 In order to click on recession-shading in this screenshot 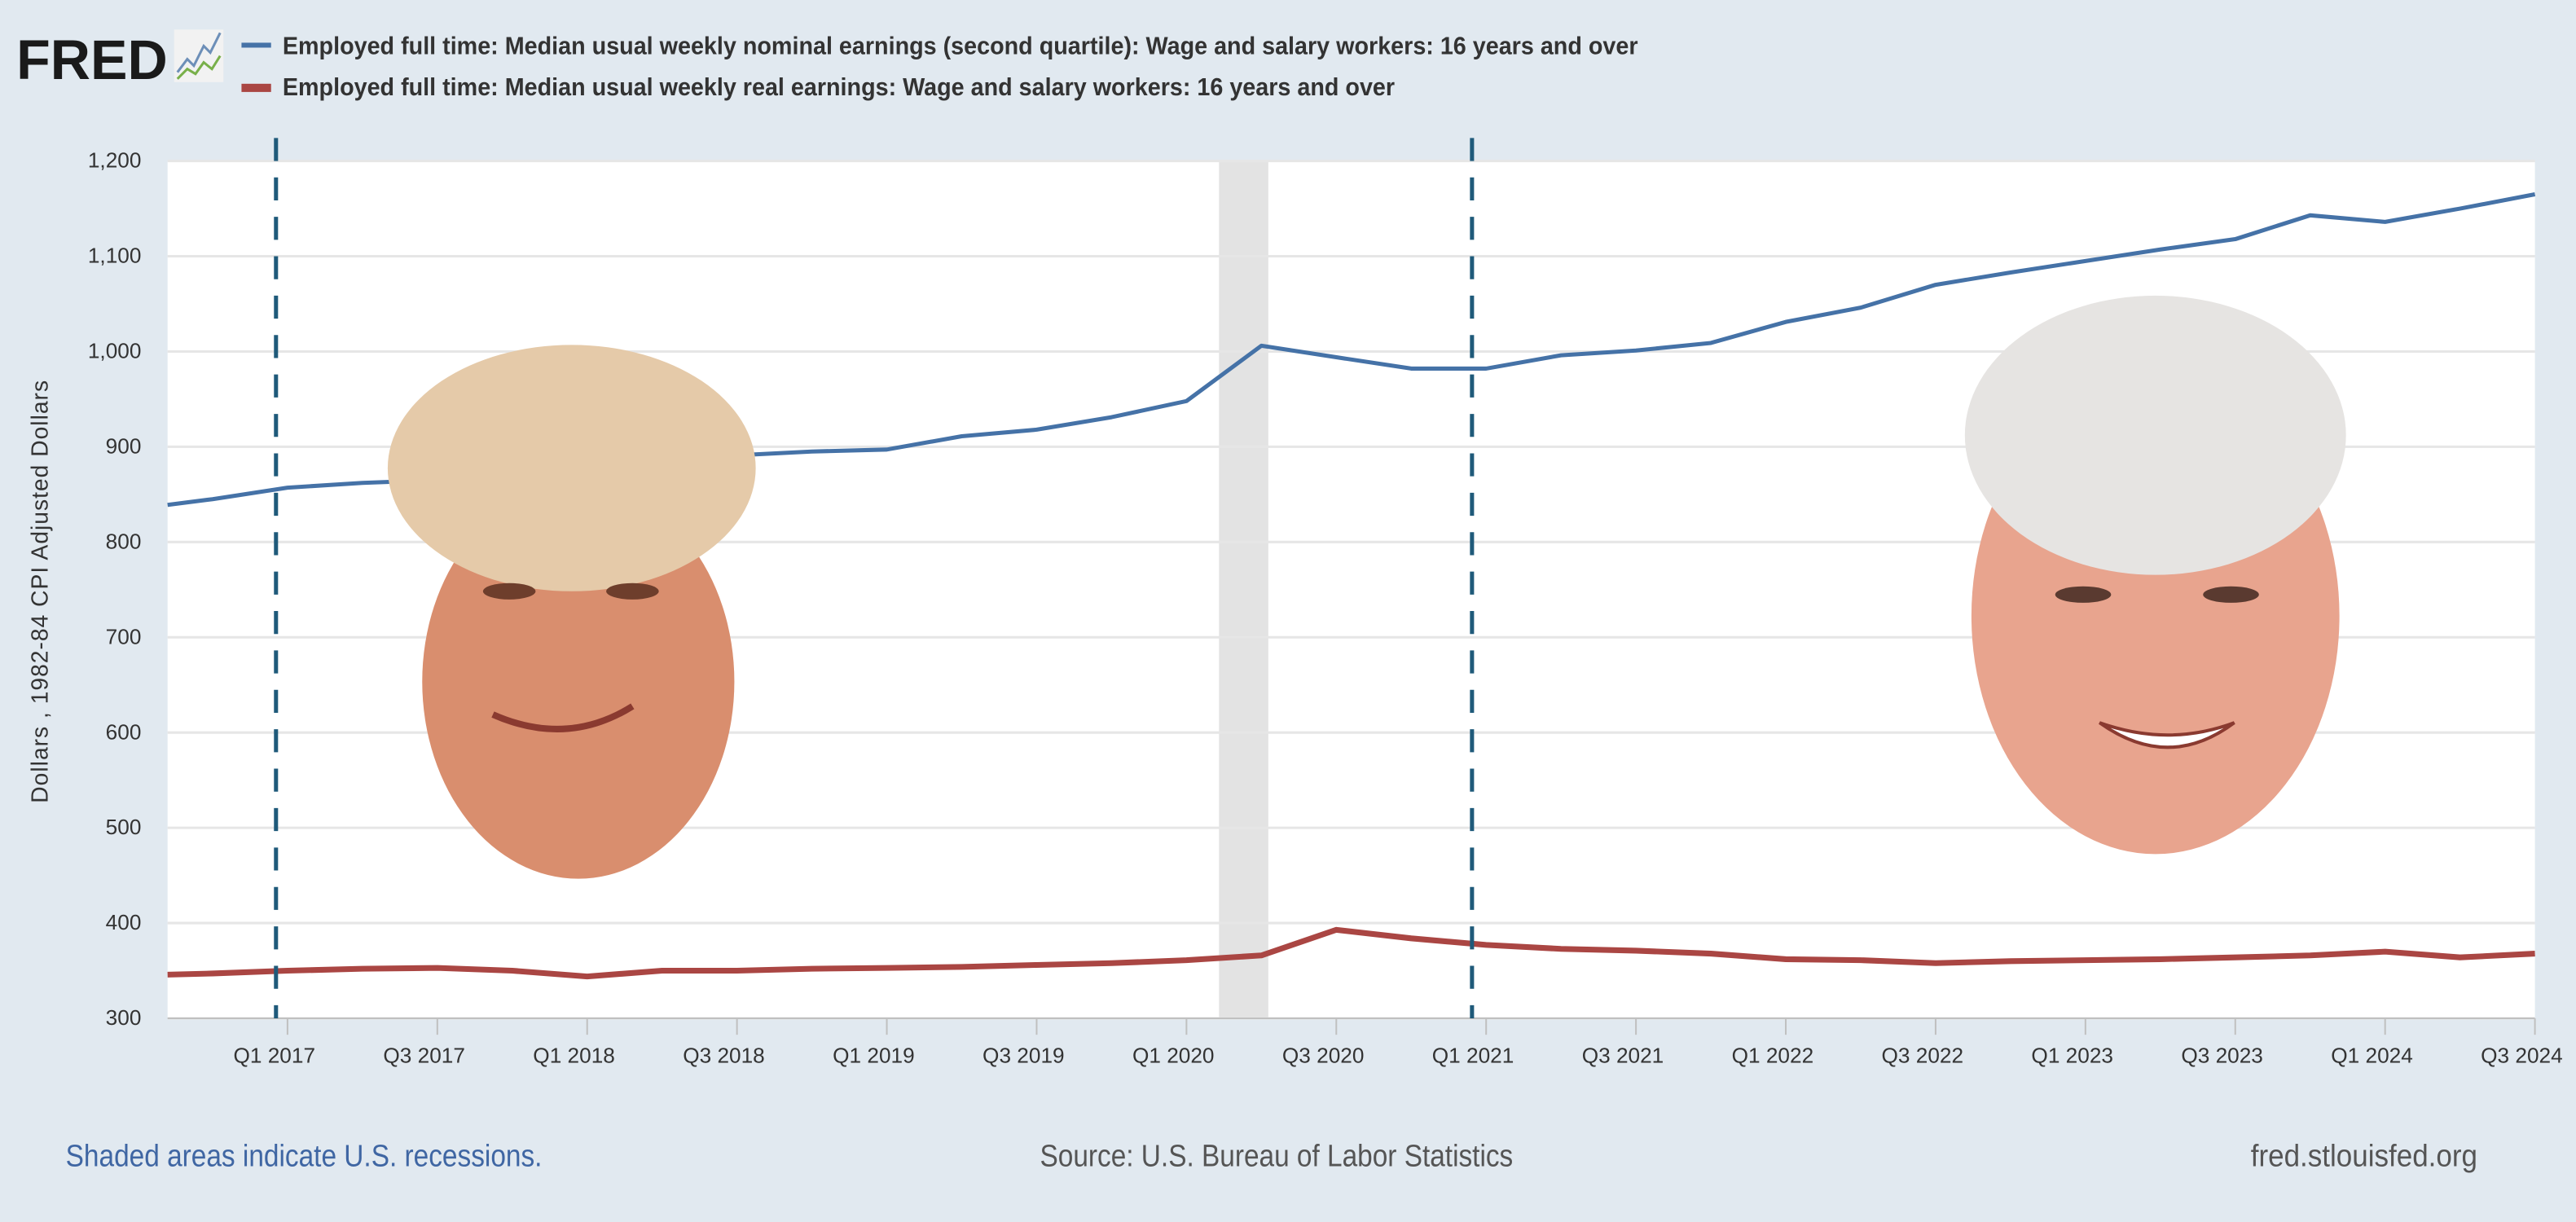, I will do `click(1243, 589)`.